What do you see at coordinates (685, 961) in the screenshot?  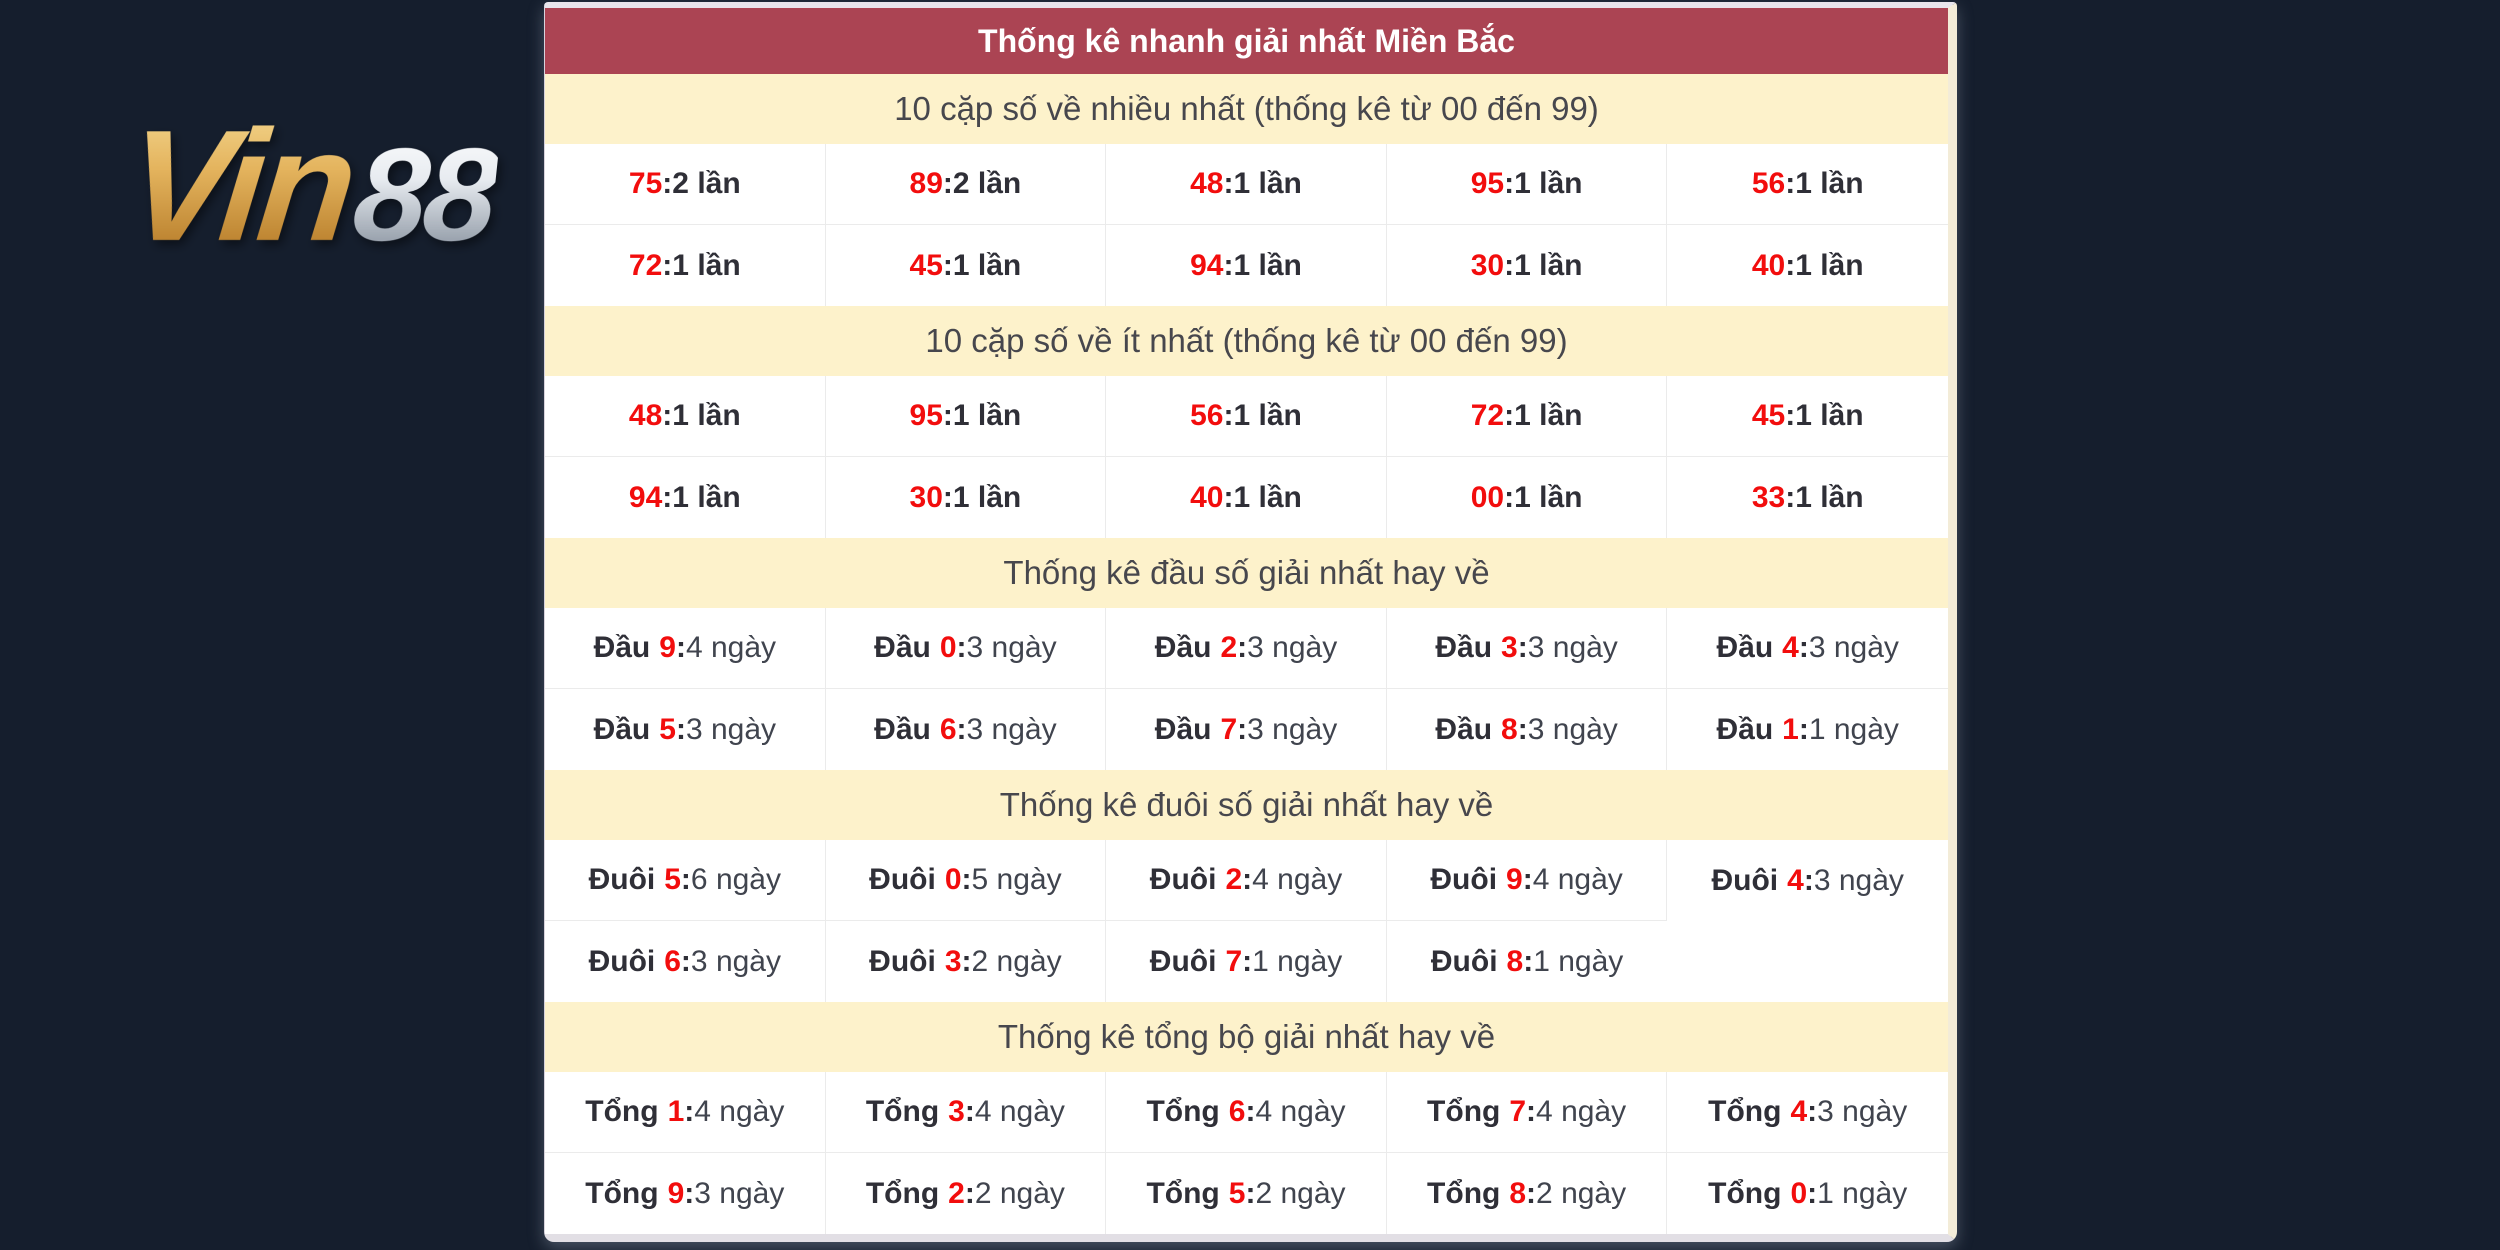 I see `stat-cell: Đuôi 6: 3 ngày` at bounding box center [685, 961].